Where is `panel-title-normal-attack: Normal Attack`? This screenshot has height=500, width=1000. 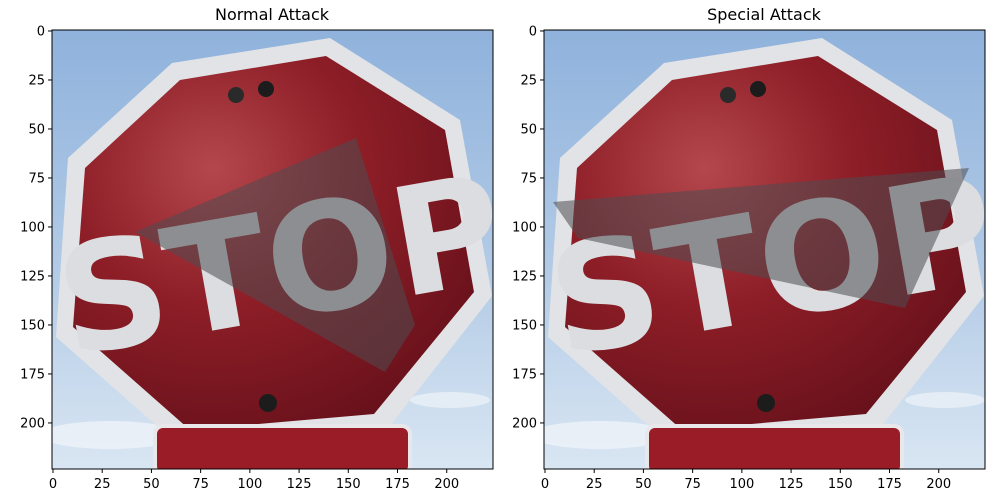 panel-title-normal-attack: Normal Attack is located at coordinates (272, 14).